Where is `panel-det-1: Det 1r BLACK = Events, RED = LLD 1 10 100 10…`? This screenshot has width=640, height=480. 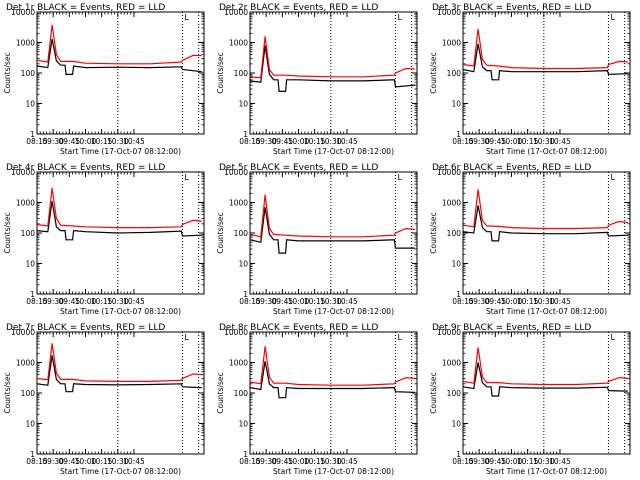
panel-det-1: Det 1r BLACK = Events, RED = LLD 1 10 100 10… is located at coordinates (104, 79).